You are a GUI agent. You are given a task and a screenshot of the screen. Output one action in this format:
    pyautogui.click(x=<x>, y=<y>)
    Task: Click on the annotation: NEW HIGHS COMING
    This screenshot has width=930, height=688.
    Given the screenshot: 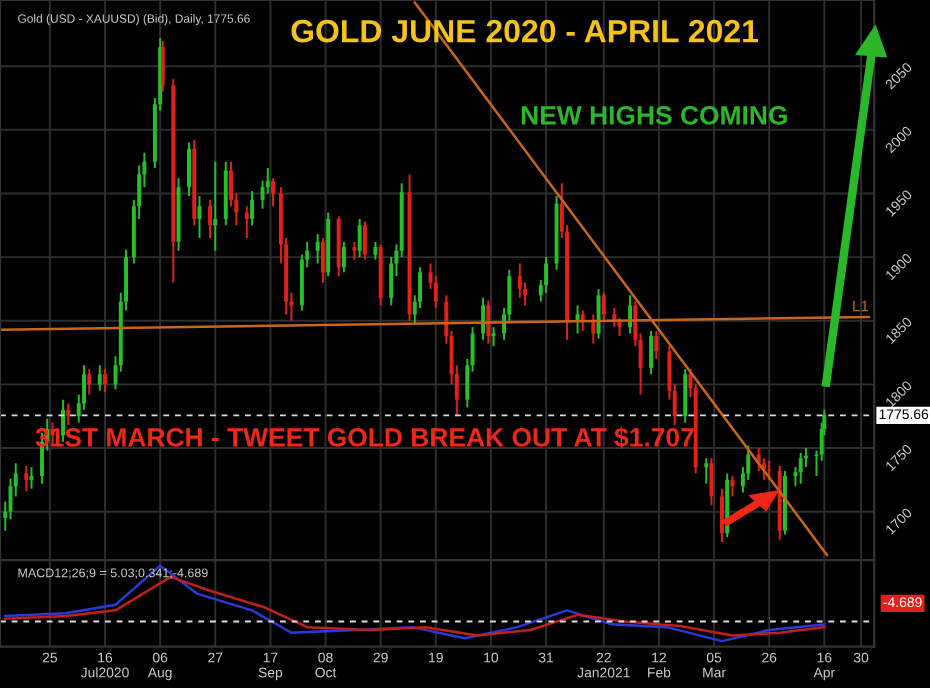 What is the action you would take?
    pyautogui.click(x=654, y=115)
    